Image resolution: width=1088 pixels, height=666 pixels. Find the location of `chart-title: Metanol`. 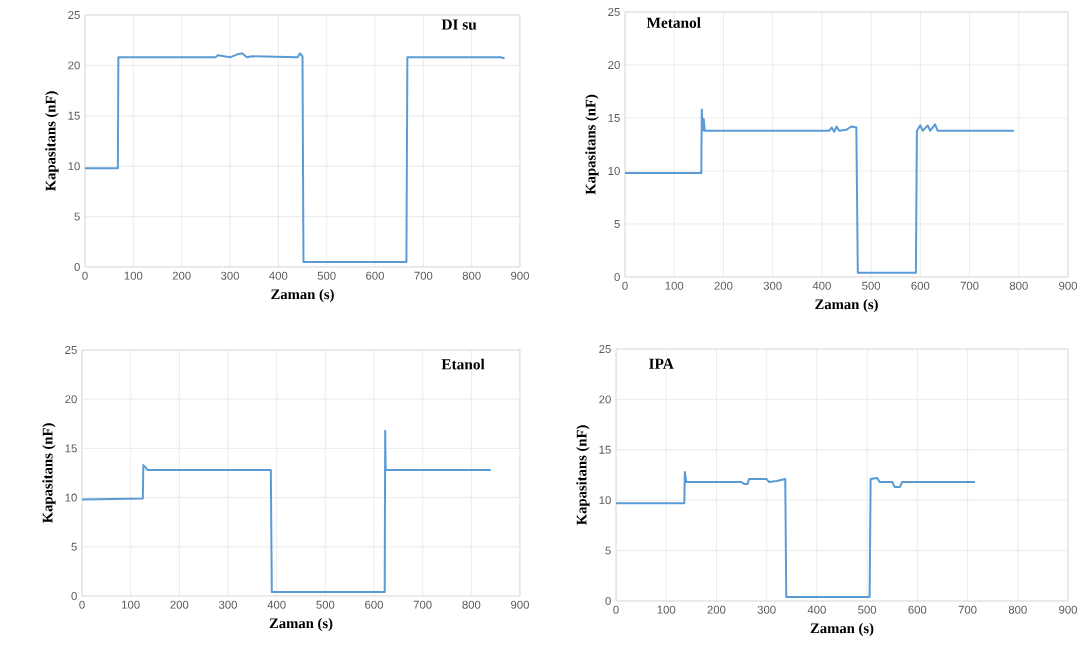

chart-title: Metanol is located at coordinates (673, 22).